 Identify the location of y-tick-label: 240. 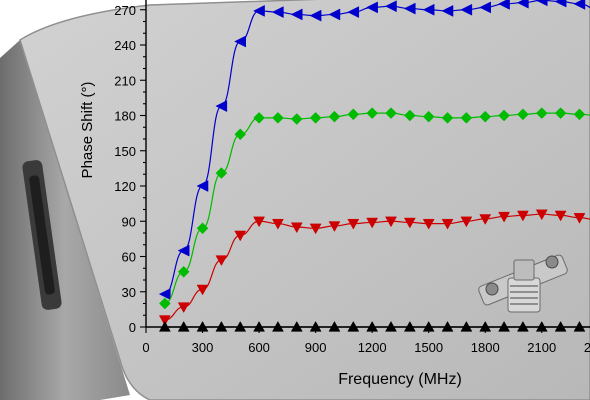
(125, 45).